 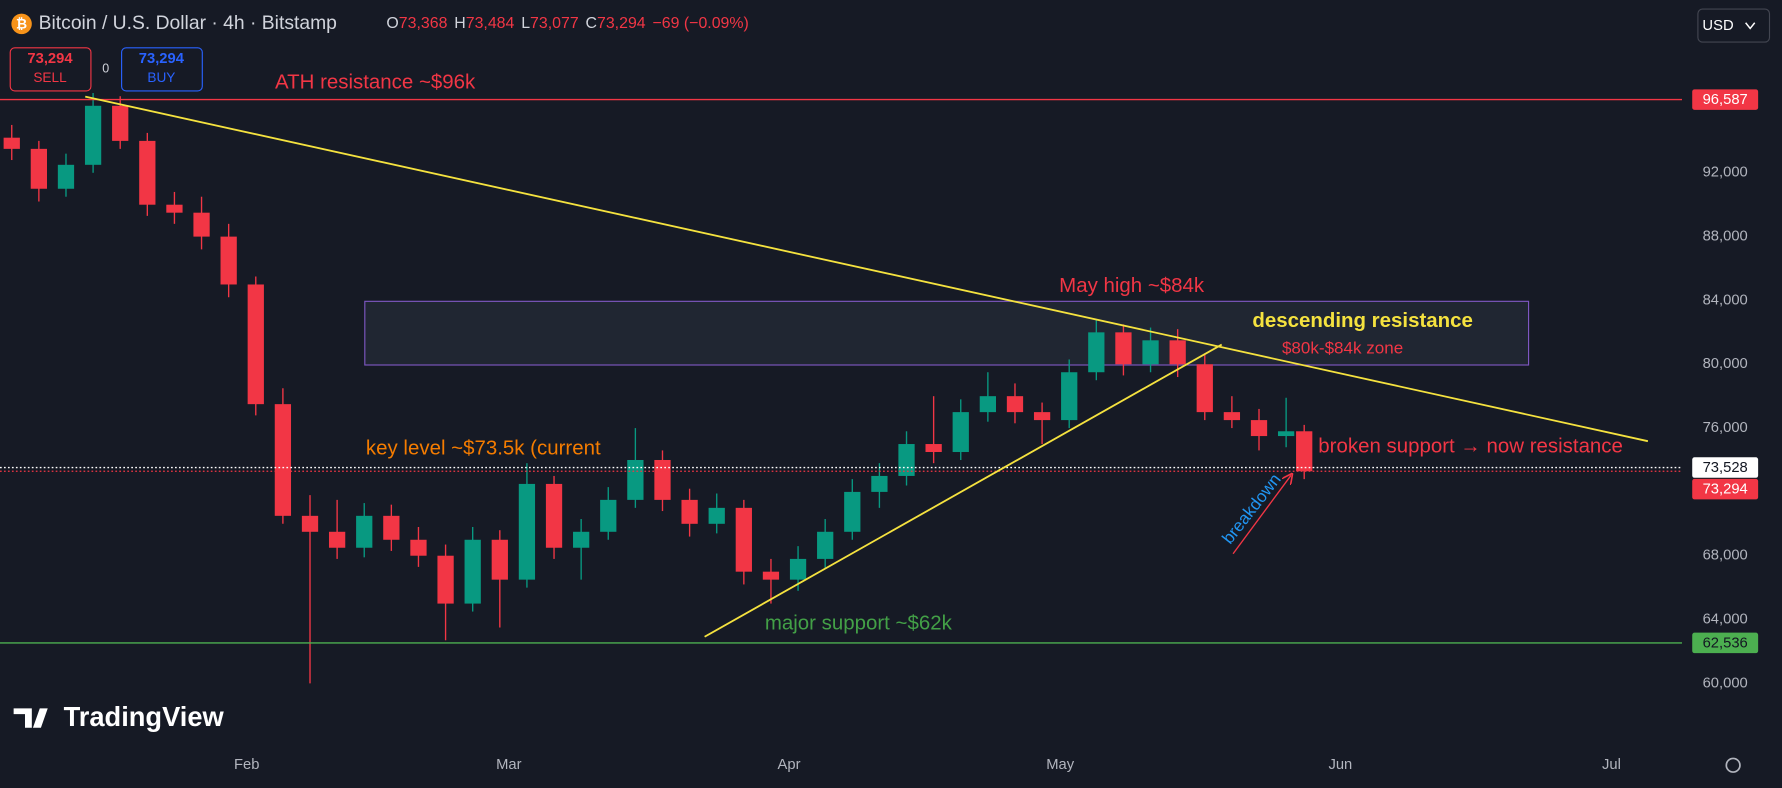 What do you see at coordinates (1725, 173) in the screenshot?
I see `y-tick-label: 92,000` at bounding box center [1725, 173].